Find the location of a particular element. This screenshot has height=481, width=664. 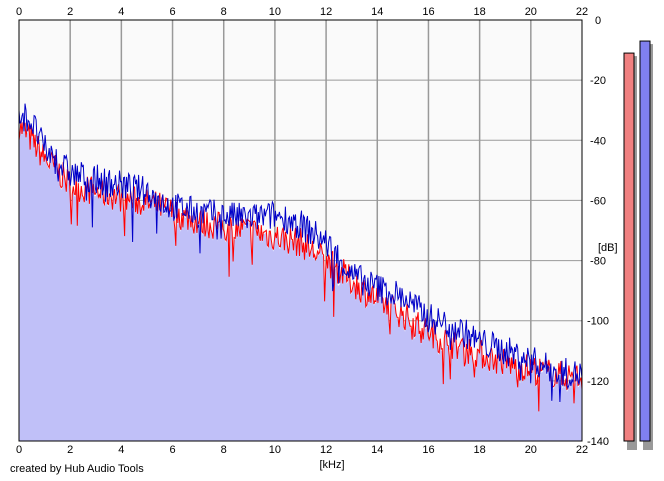

x-axis-label: [kHz] is located at coordinates (331, 465).